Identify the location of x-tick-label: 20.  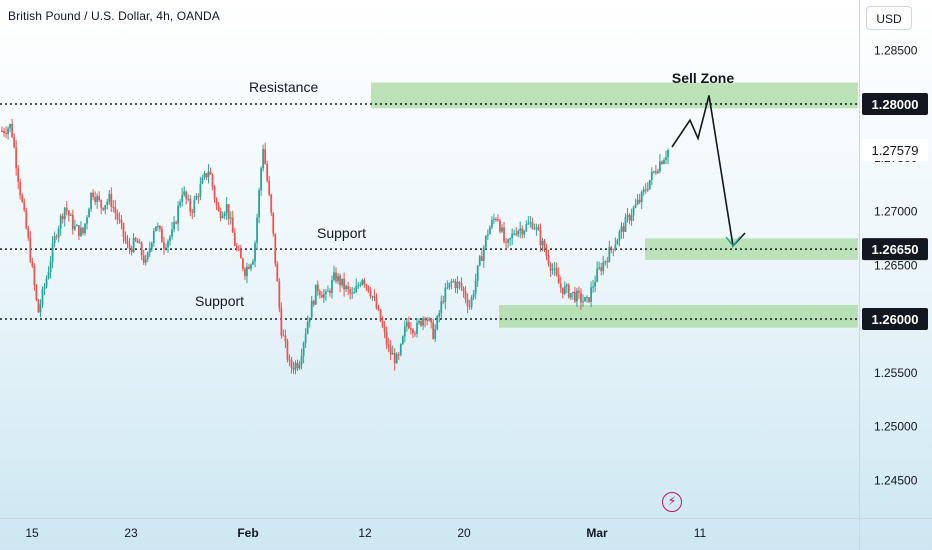
(464, 533).